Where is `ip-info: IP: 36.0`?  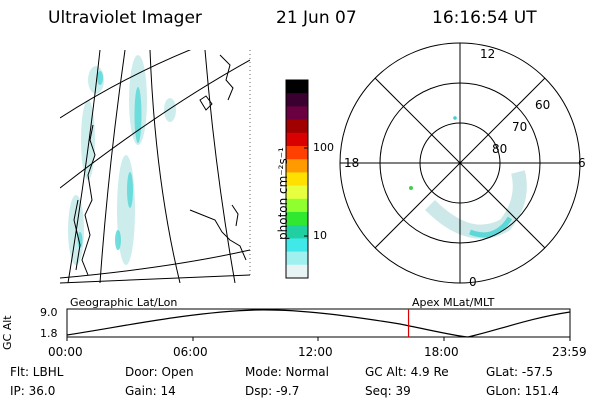 ip-info: IP: 36.0 is located at coordinates (33, 391).